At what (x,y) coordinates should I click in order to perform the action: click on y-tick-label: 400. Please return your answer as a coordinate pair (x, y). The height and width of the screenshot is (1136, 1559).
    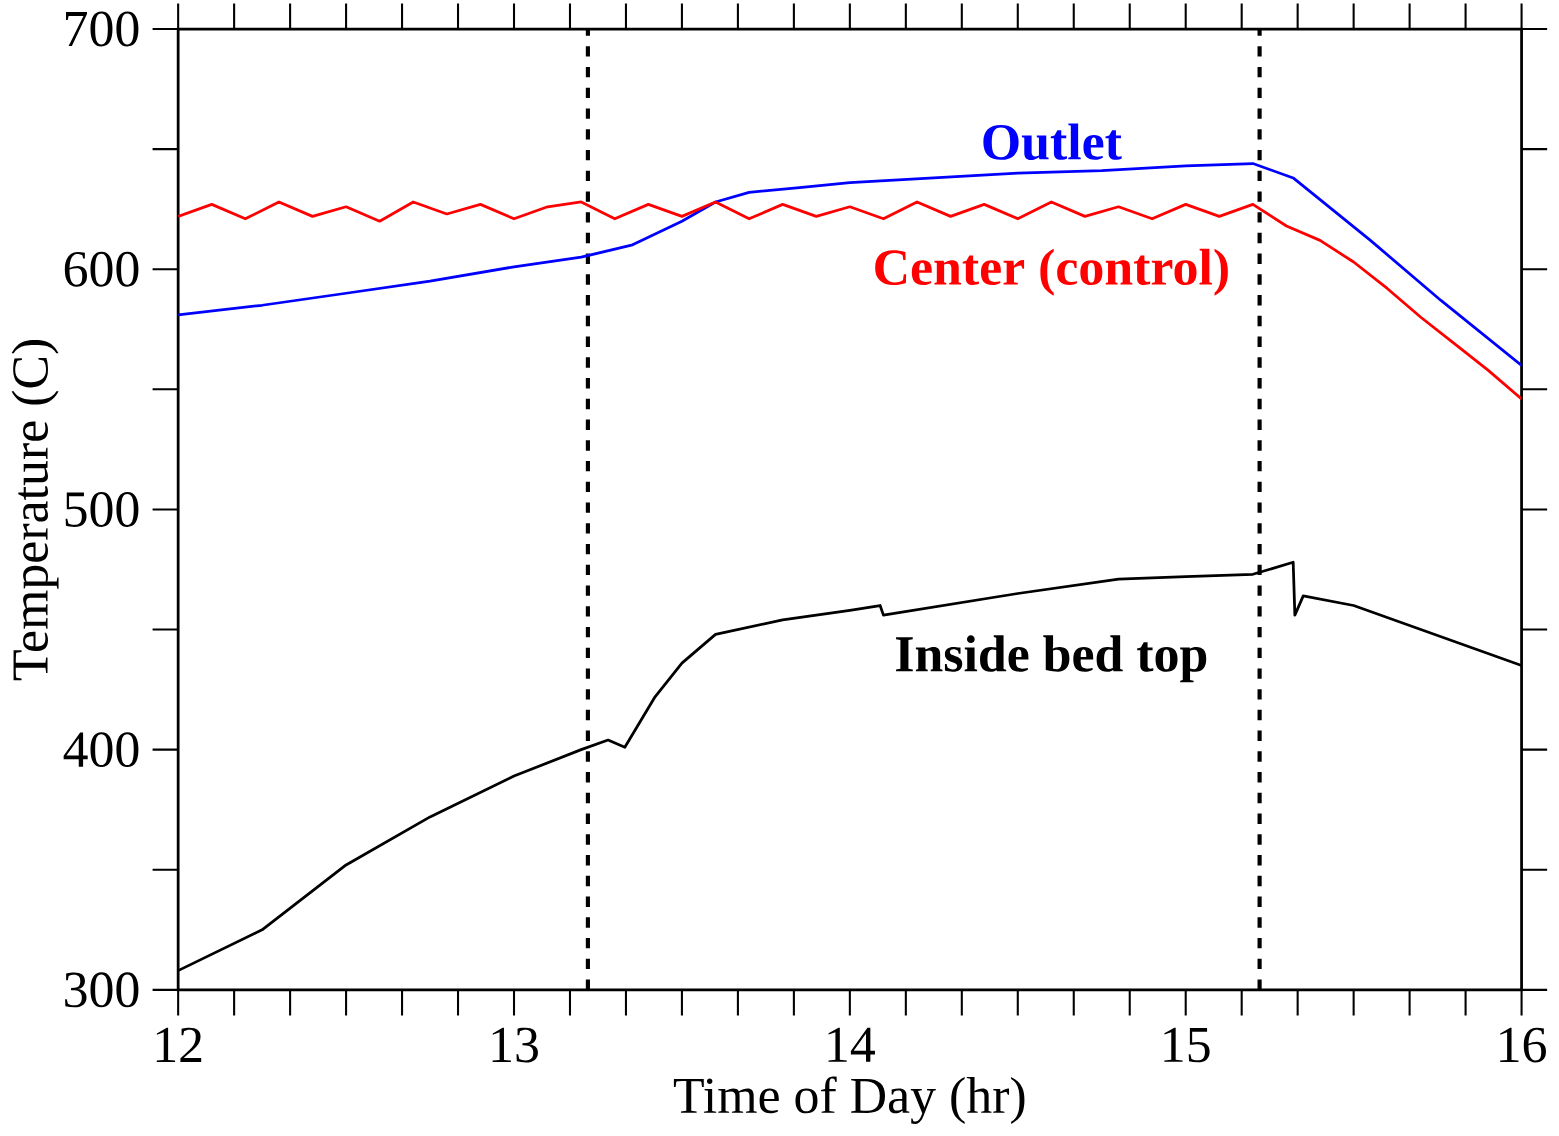
    Looking at the image, I should click on (101, 750).